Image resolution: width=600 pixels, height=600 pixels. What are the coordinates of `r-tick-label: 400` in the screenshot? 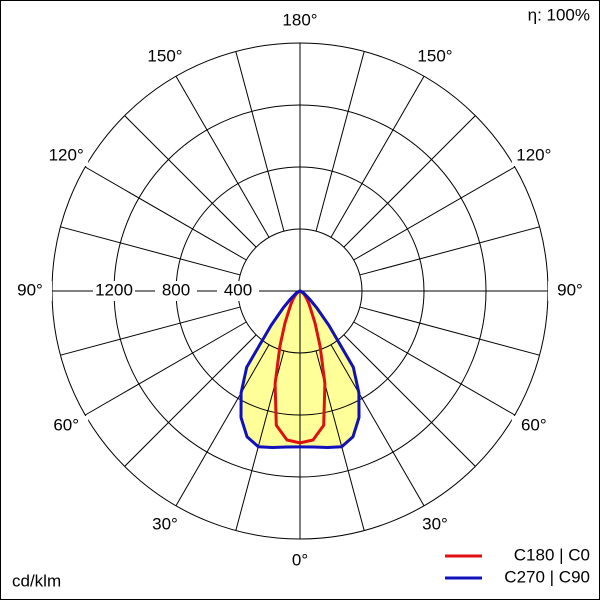 It's located at (238, 289).